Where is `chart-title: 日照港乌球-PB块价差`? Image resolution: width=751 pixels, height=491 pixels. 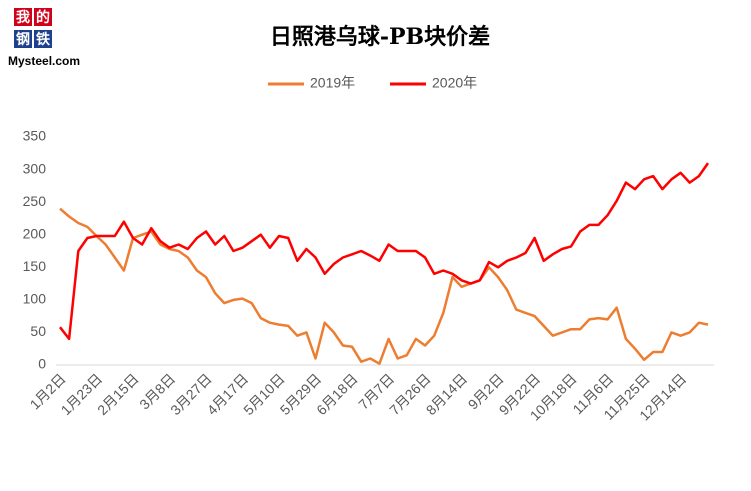
chart-title: 日照港乌球-PB块价差 is located at coordinates (380, 37).